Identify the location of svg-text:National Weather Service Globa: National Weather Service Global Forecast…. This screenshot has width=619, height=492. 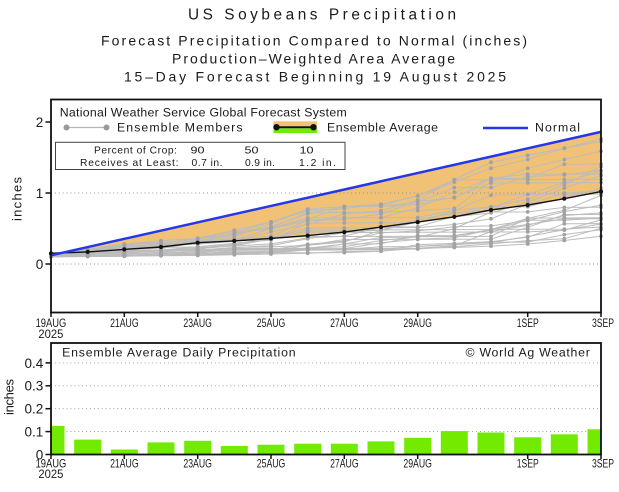
(203, 113).